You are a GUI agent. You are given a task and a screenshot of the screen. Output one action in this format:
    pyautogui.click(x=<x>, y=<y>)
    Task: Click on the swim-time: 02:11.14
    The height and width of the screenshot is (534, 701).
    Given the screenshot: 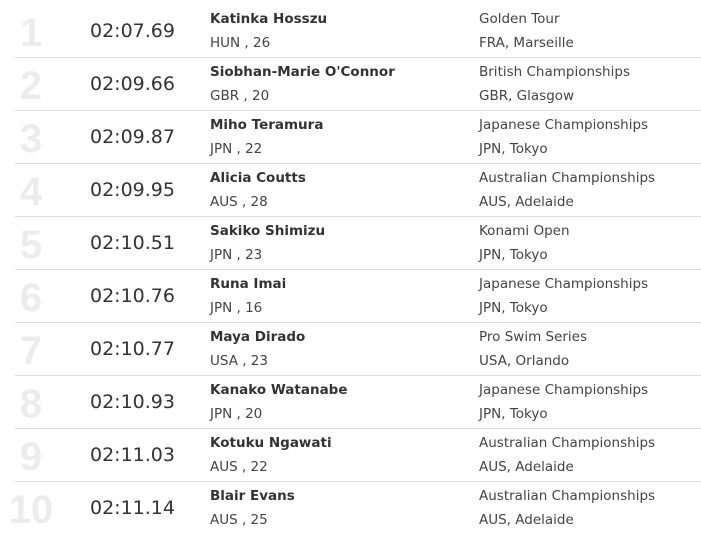 What is the action you would take?
    pyautogui.click(x=132, y=508)
    